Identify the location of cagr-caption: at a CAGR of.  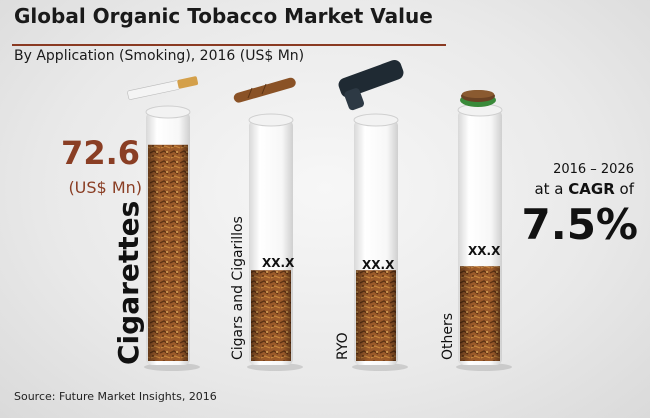
(584, 189).